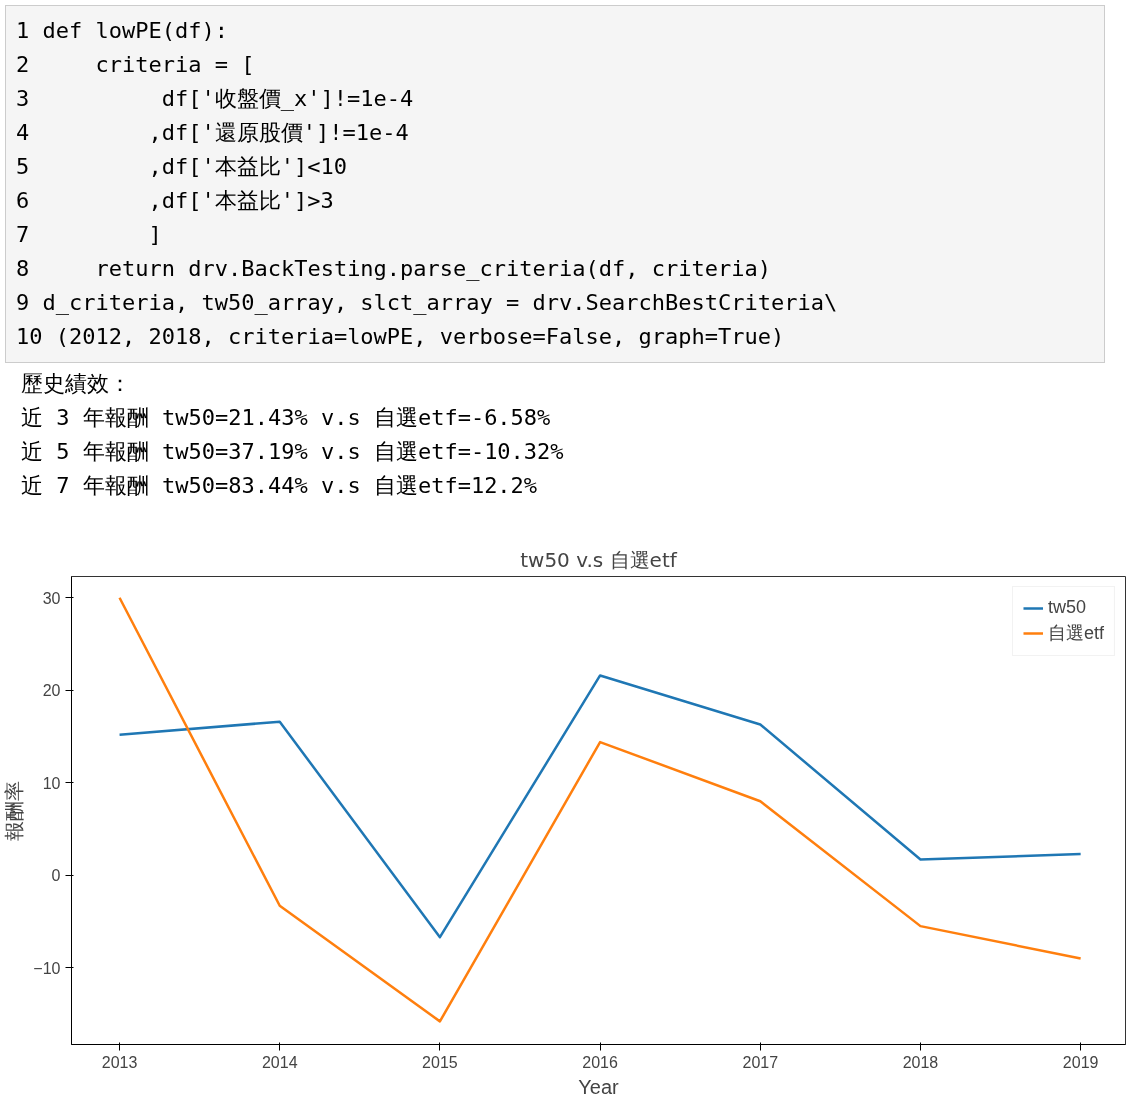 Image resolution: width=1142 pixels, height=1112 pixels. I want to click on x-tick-label: 2014, so click(279, 1062).